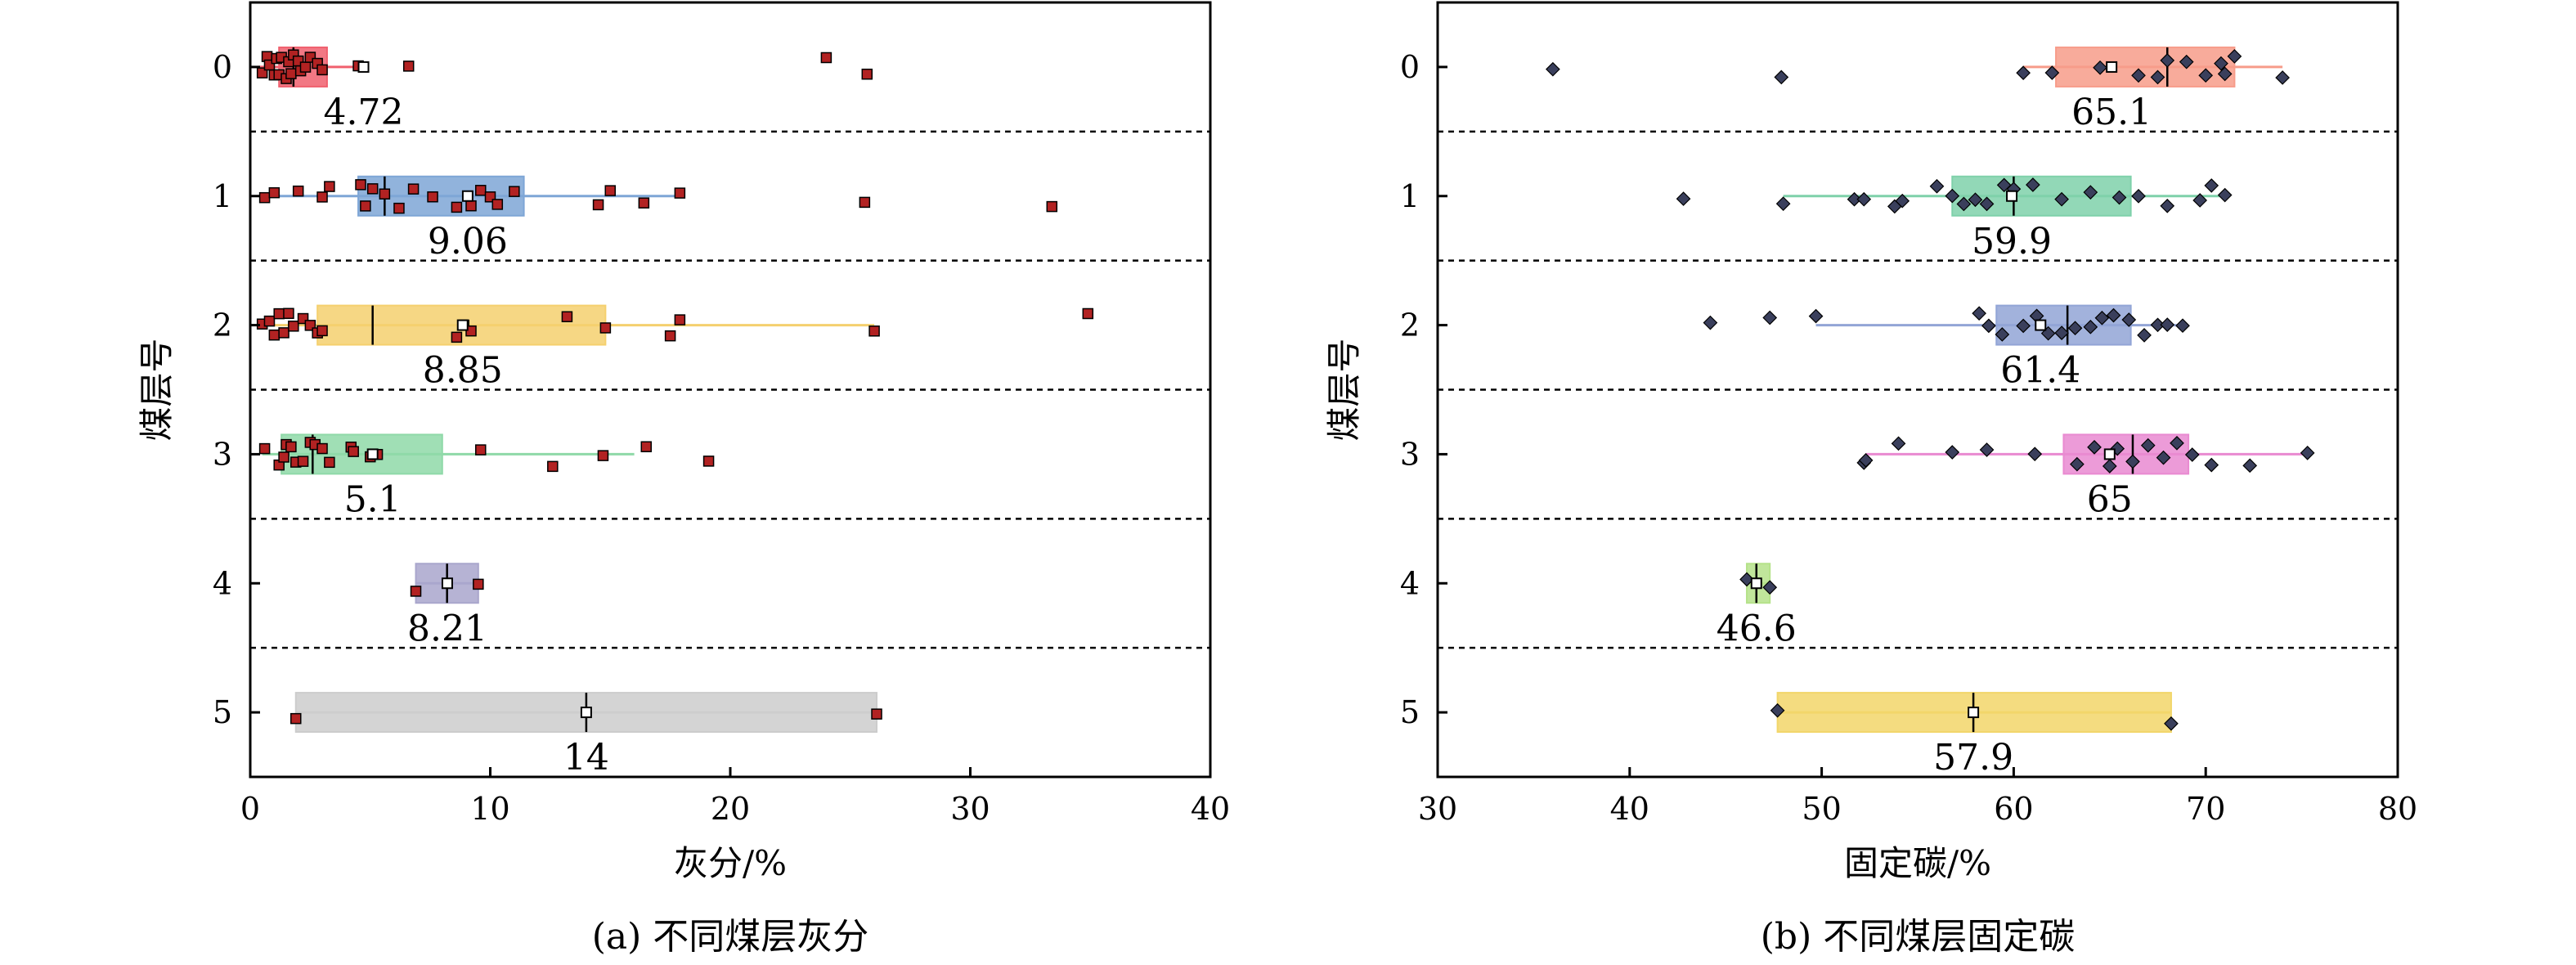 Image resolution: width=2576 pixels, height=965 pixels. Describe the element at coordinates (658, 220) in the screenshot. I see `box-group: 9.06` at that location.